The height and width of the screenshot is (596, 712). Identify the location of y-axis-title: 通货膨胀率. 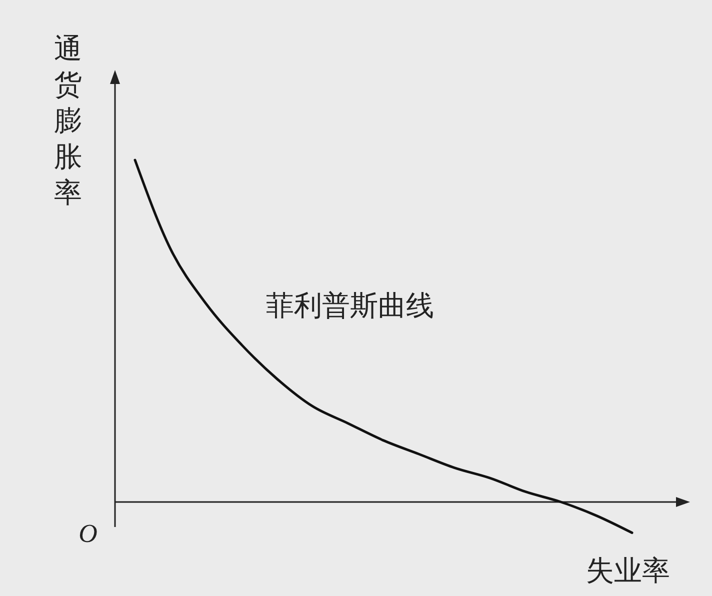
(68, 121).